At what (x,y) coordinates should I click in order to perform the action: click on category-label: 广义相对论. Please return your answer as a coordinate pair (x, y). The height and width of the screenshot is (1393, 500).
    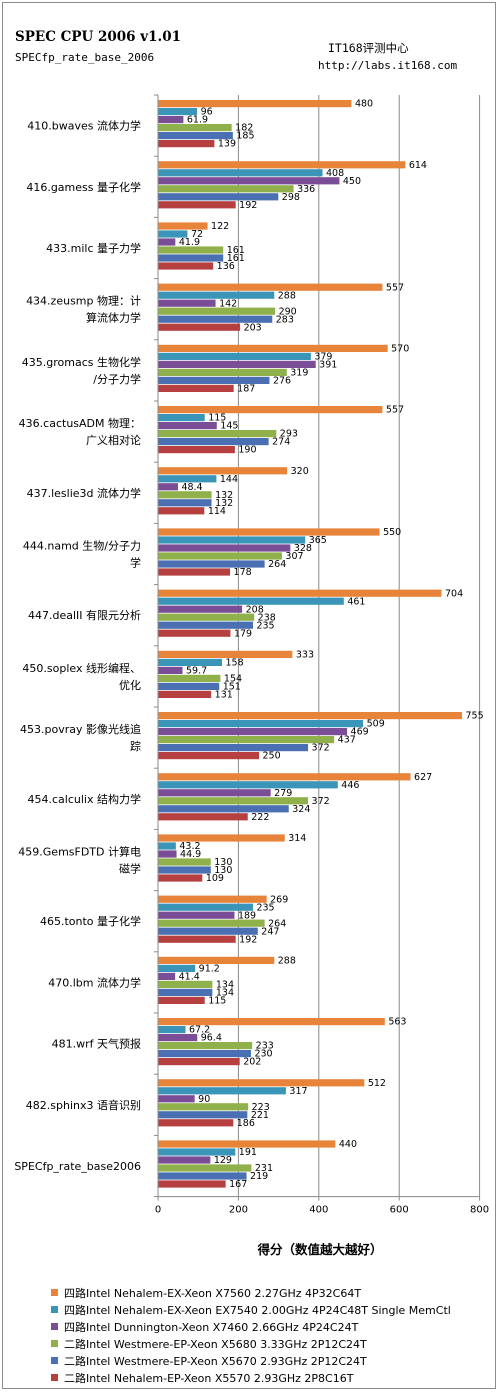
    Looking at the image, I should click on (113, 440).